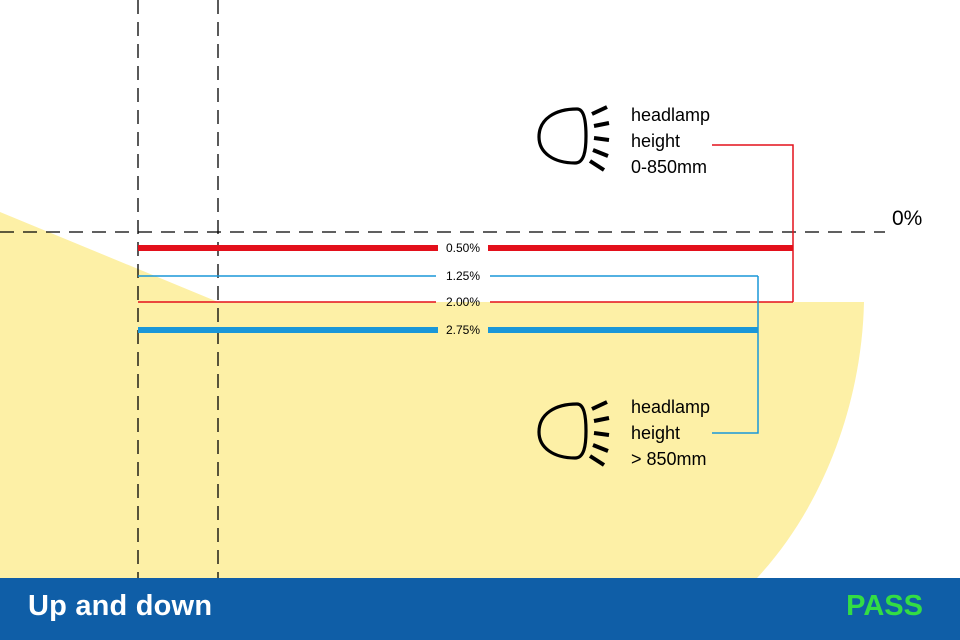 The image size is (960, 640). What do you see at coordinates (670, 407) in the screenshot?
I see `high-headlamp-caption-line1: headlamp` at bounding box center [670, 407].